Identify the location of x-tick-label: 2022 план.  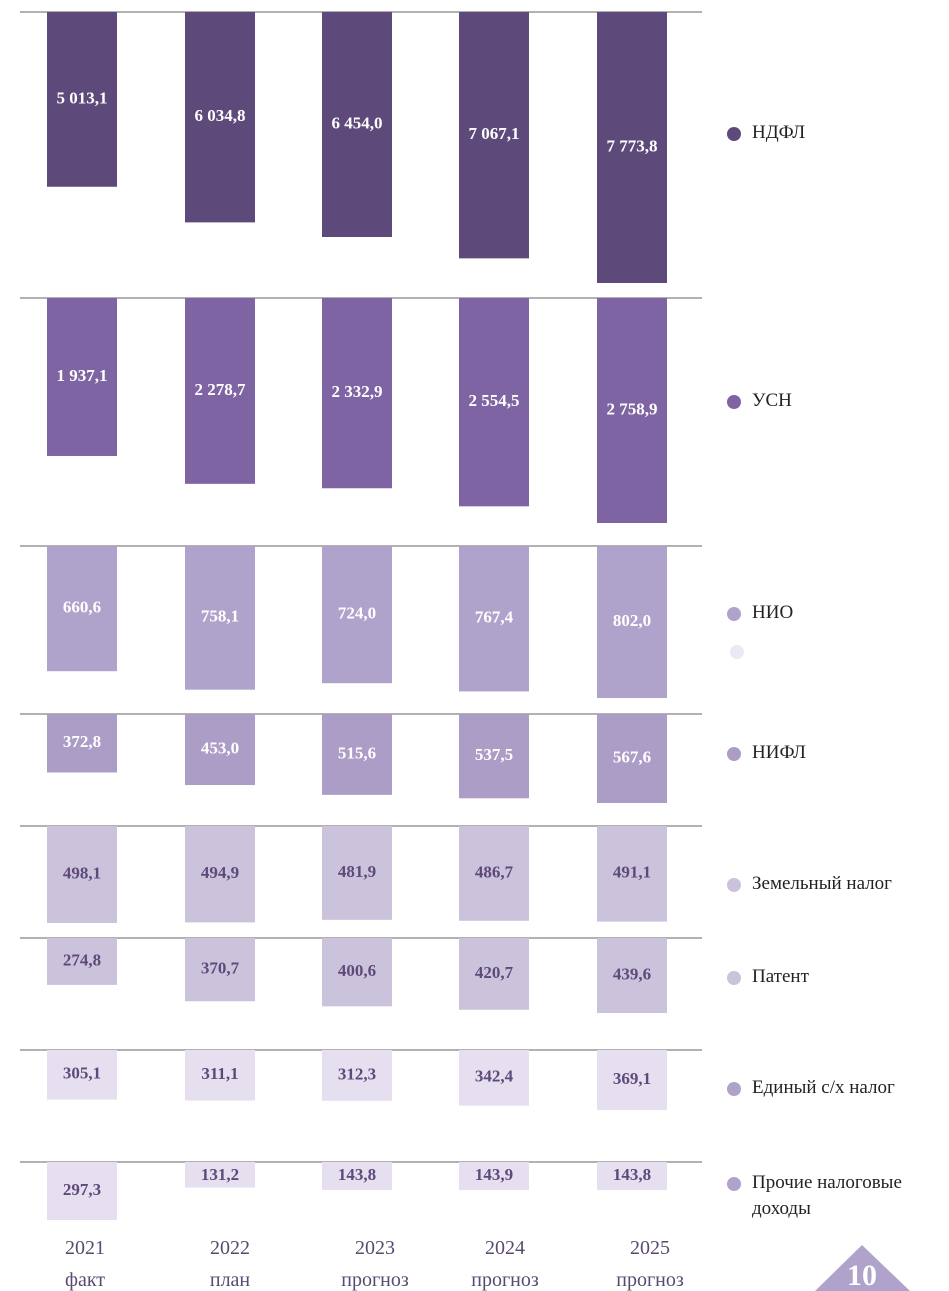
(230, 1264).